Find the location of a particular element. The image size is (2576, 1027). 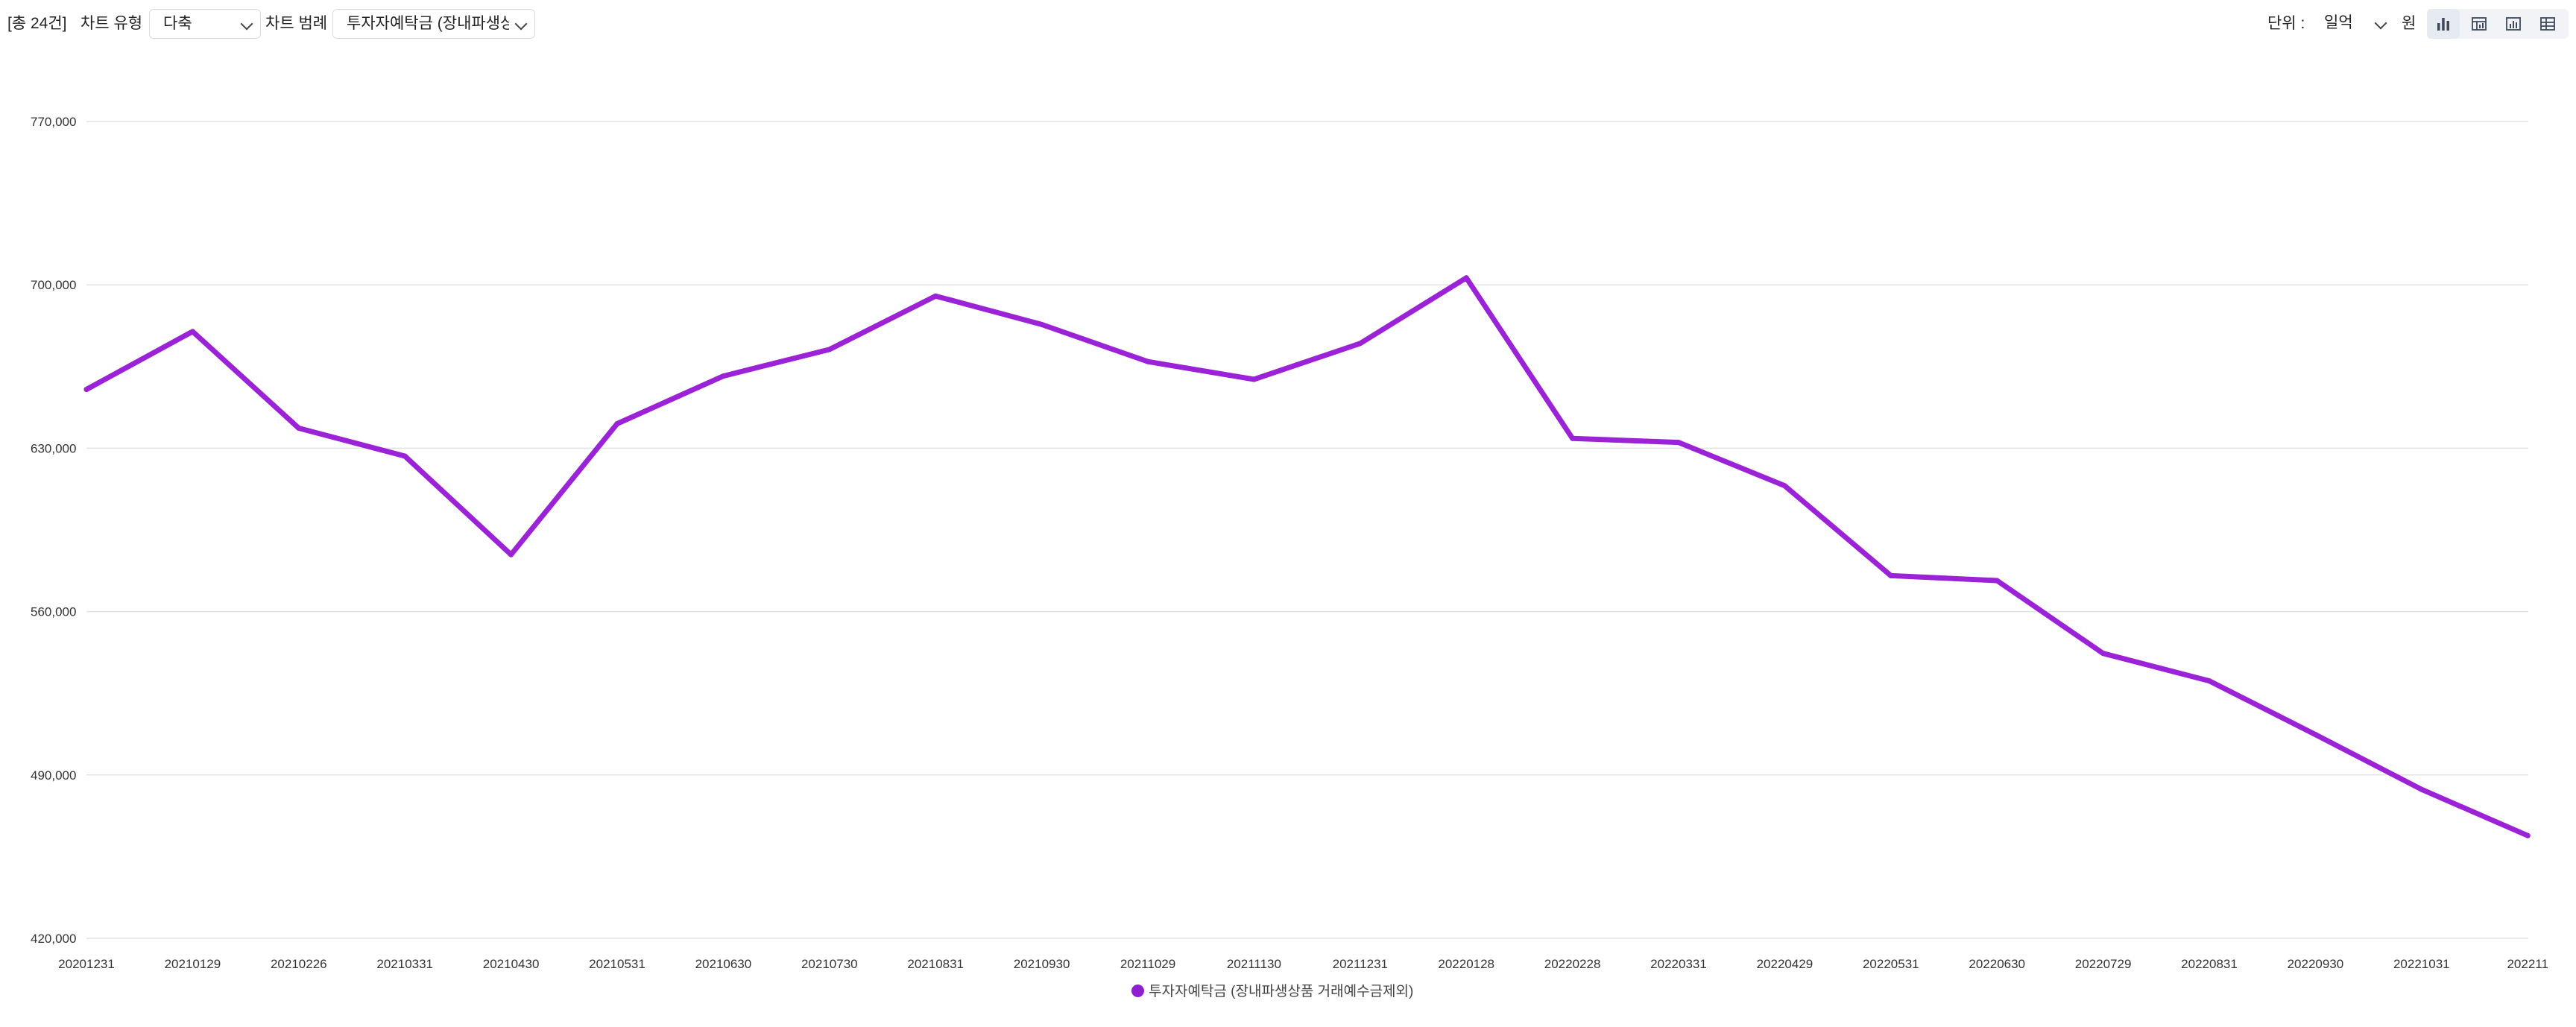

x-tick-label: 20210331 is located at coordinates (404, 964).